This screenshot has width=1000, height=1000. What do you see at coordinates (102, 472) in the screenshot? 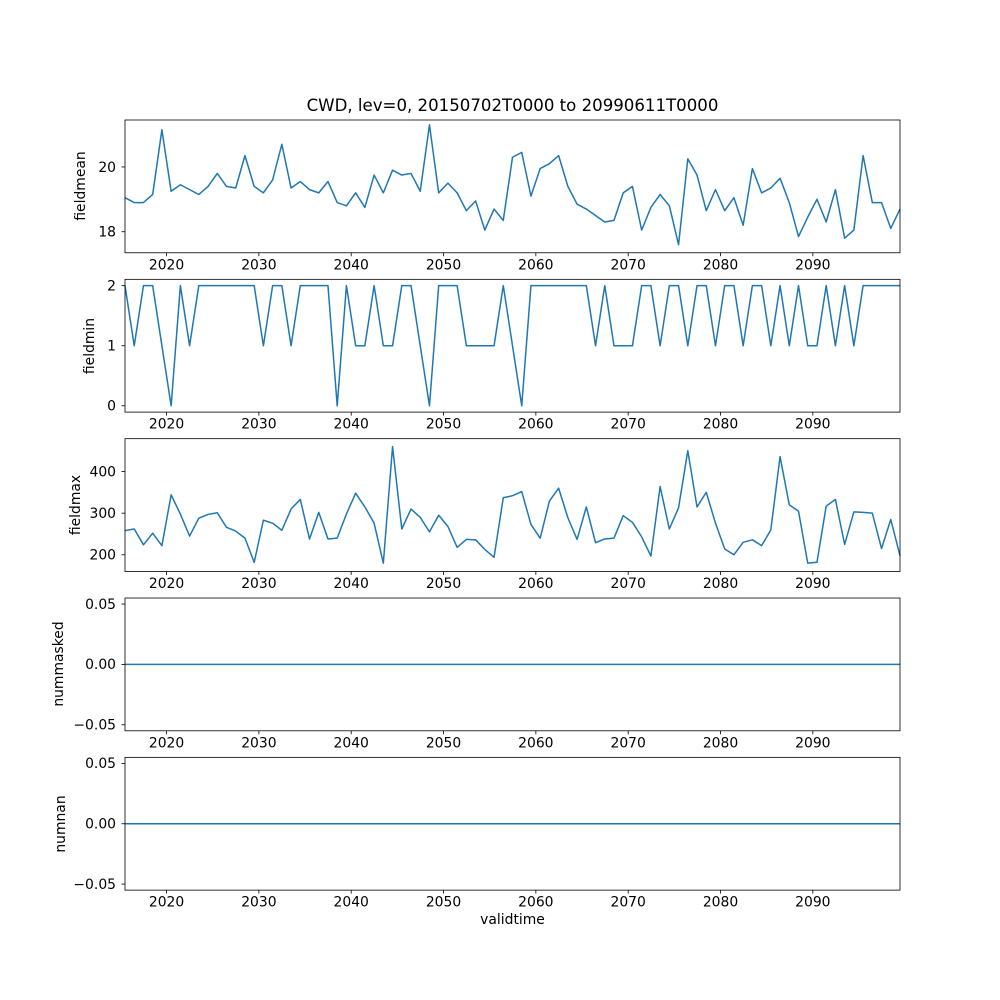
I see `y-tick-label: 400` at bounding box center [102, 472].